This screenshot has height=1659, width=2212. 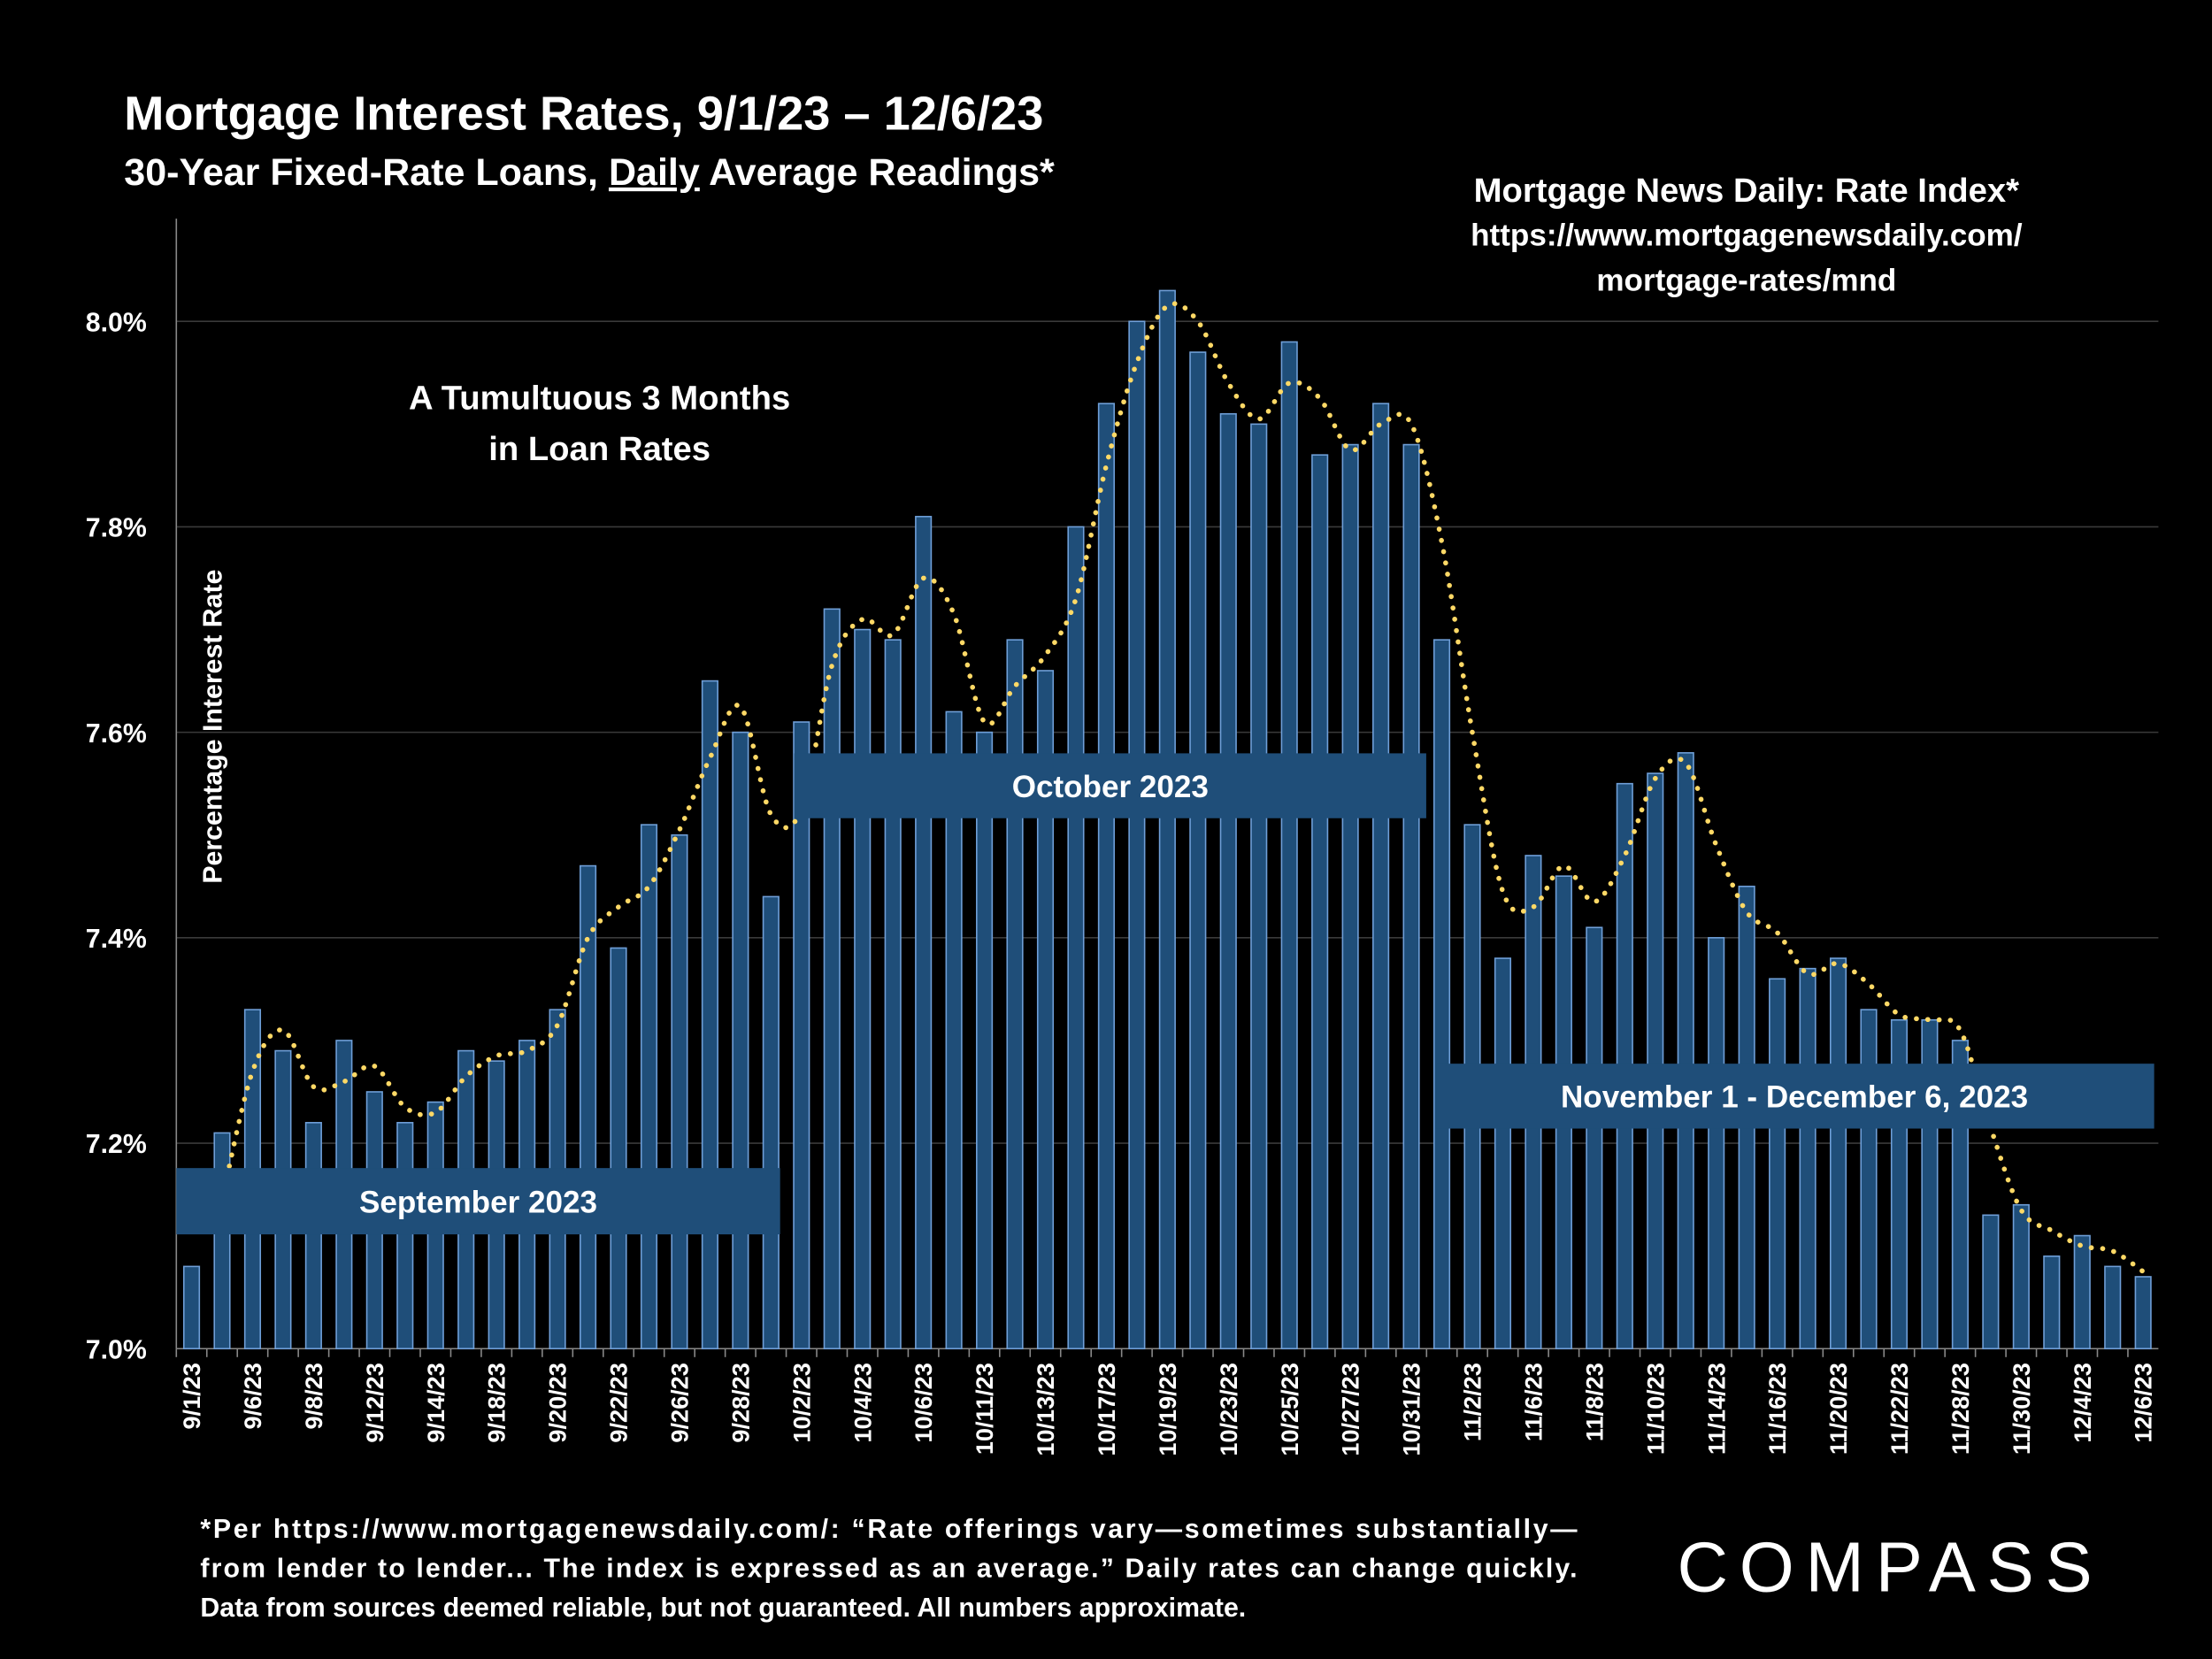 What do you see at coordinates (1533, 1402) in the screenshot?
I see `x-tick-label: 11/6/23` at bounding box center [1533, 1402].